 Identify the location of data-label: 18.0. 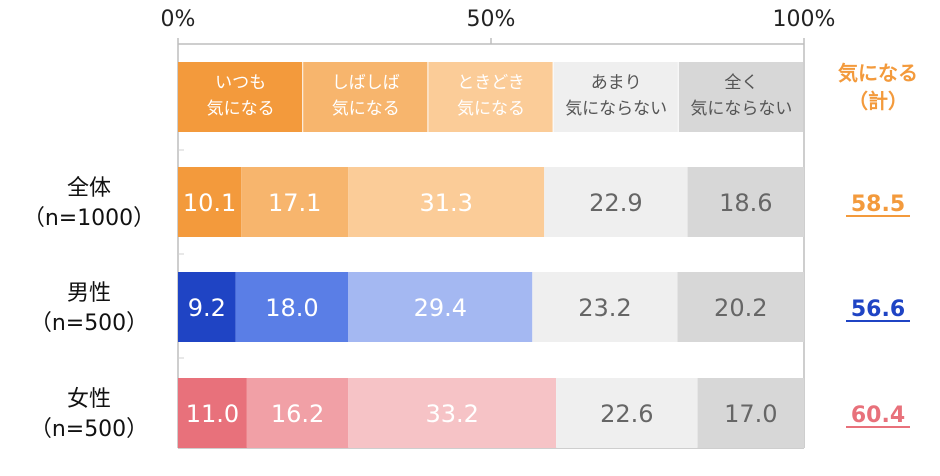
(291, 308).